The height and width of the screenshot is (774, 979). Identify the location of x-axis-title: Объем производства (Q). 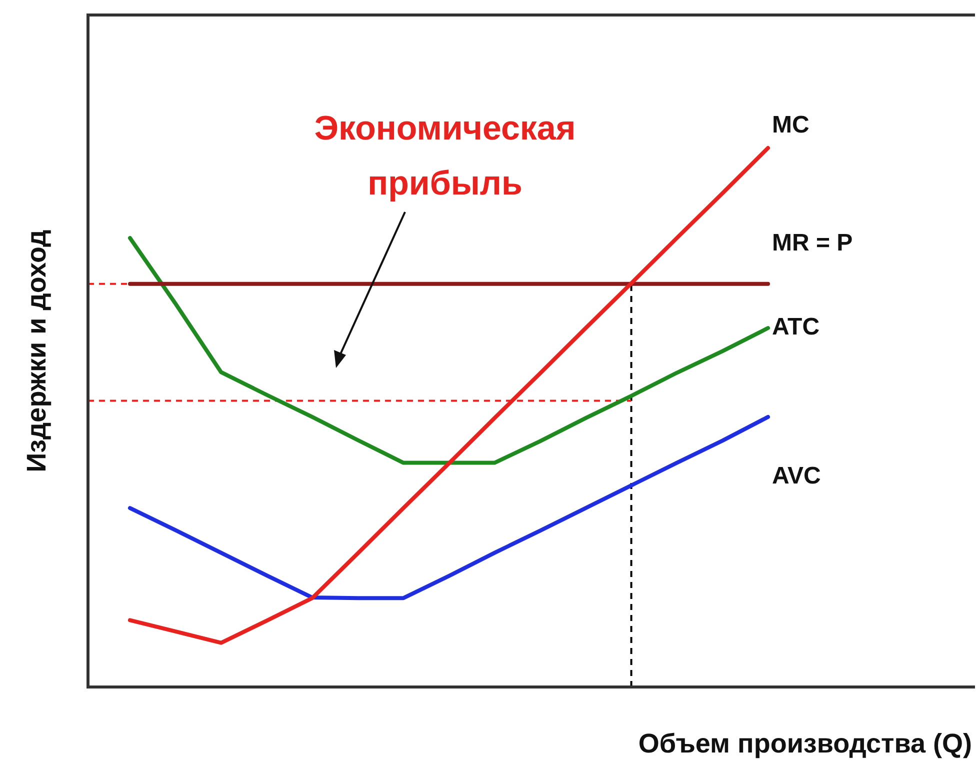
(805, 743).